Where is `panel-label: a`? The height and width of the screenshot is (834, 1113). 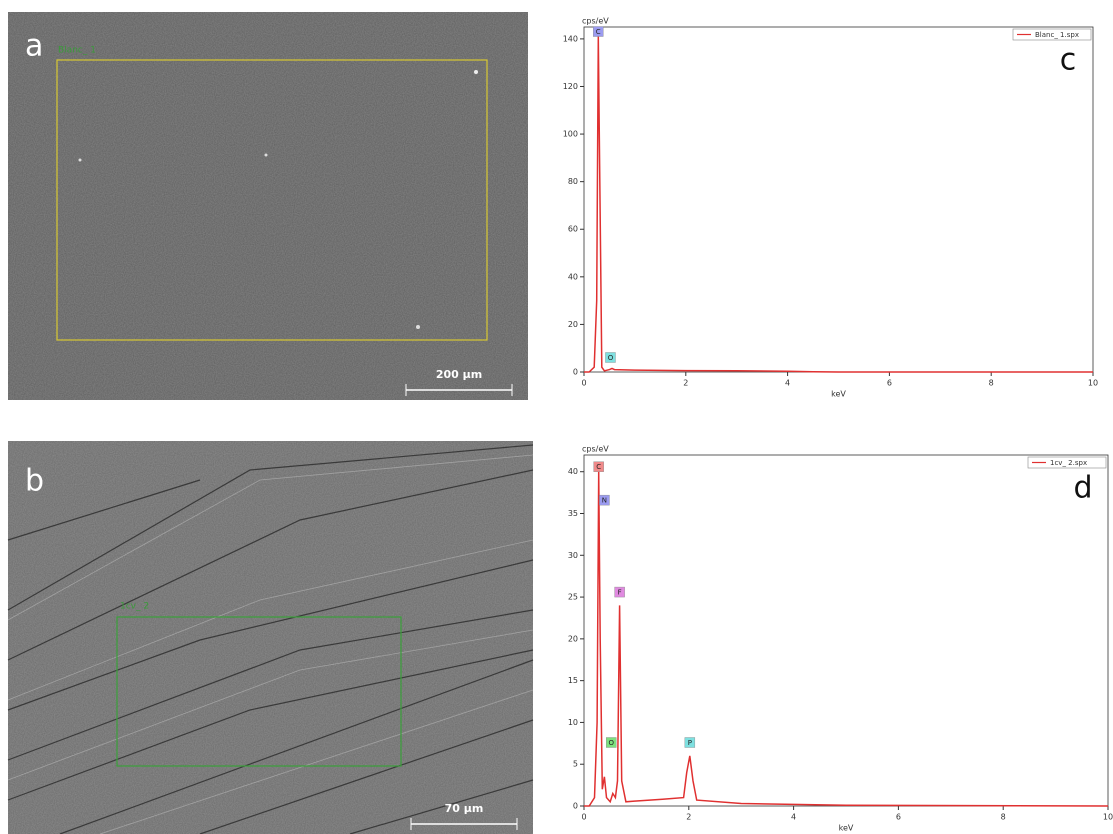 panel-label: a is located at coordinates (34, 46).